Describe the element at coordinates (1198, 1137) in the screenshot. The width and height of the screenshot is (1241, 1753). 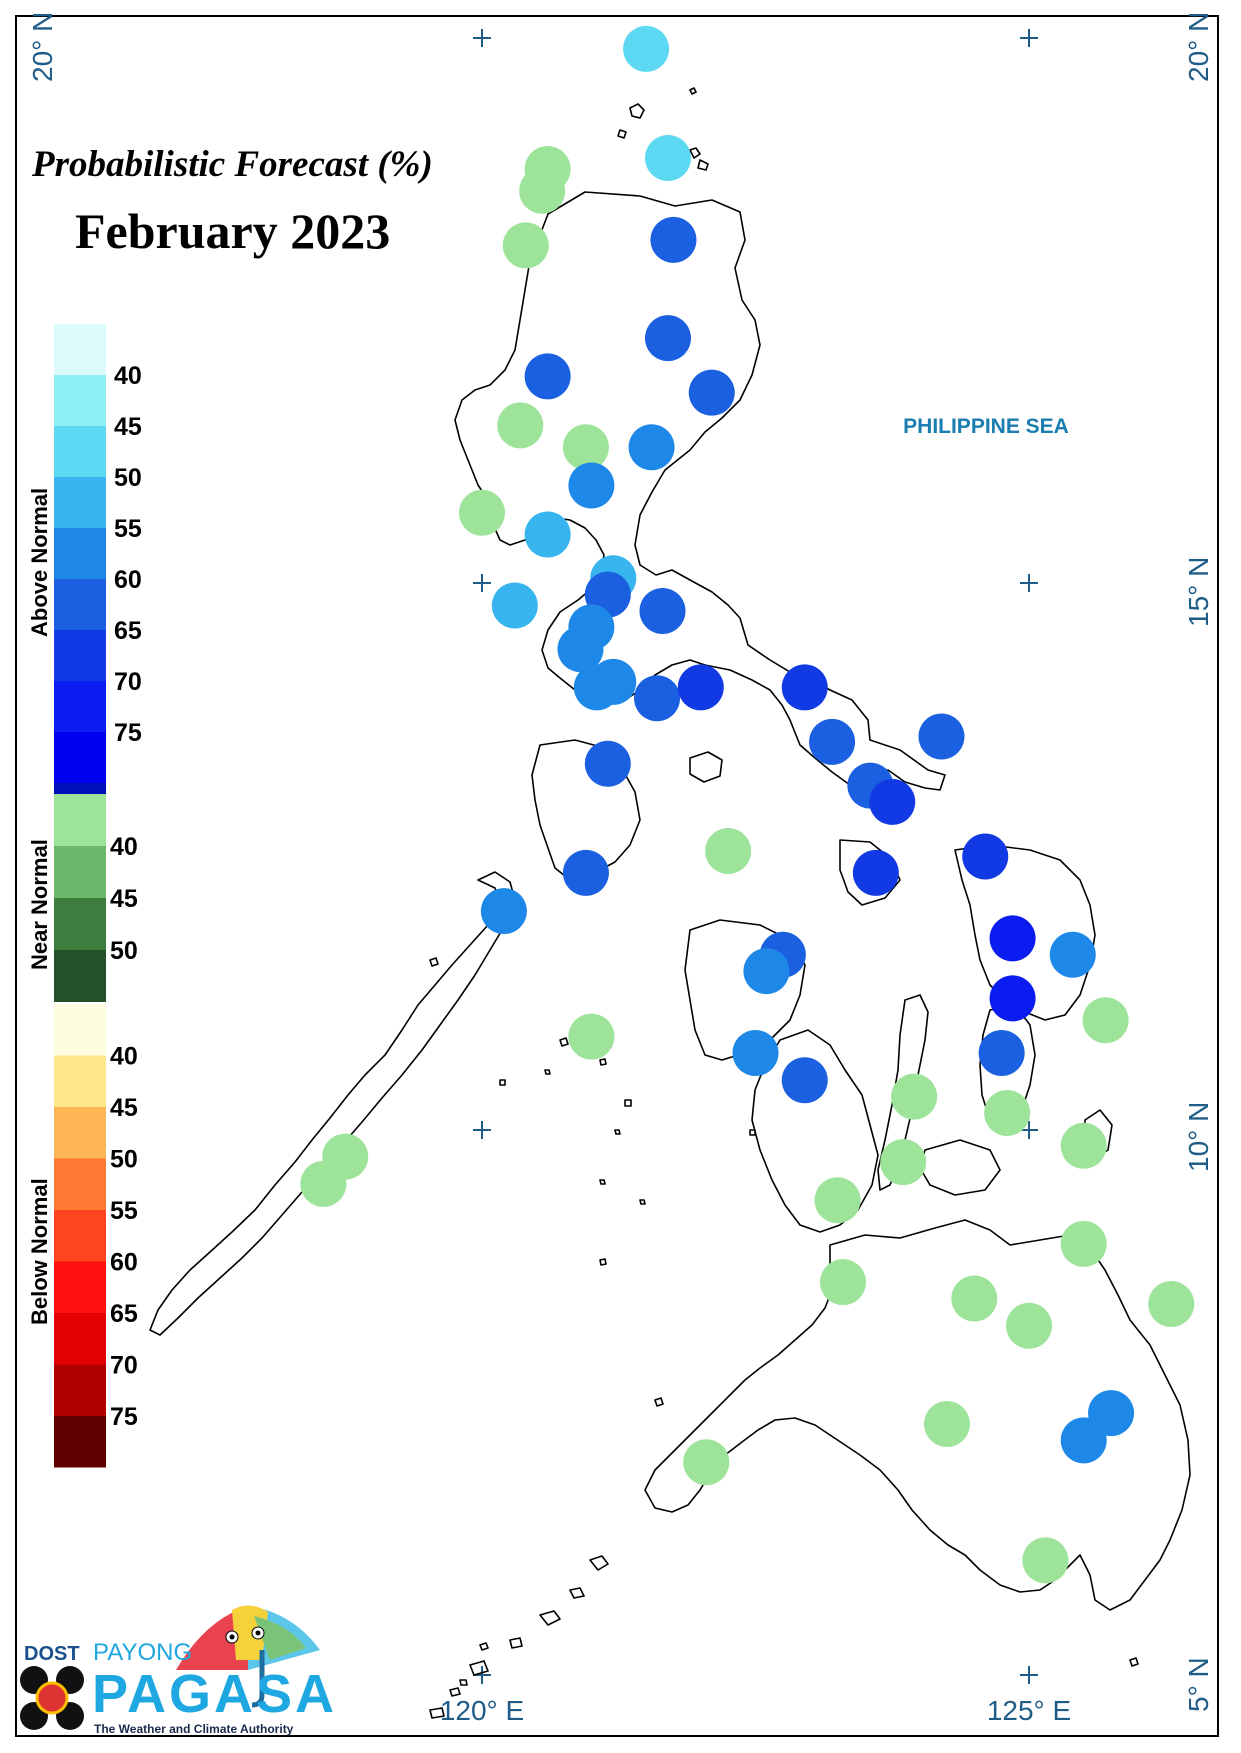
I see `lat-label-10-right: 10° N` at that location.